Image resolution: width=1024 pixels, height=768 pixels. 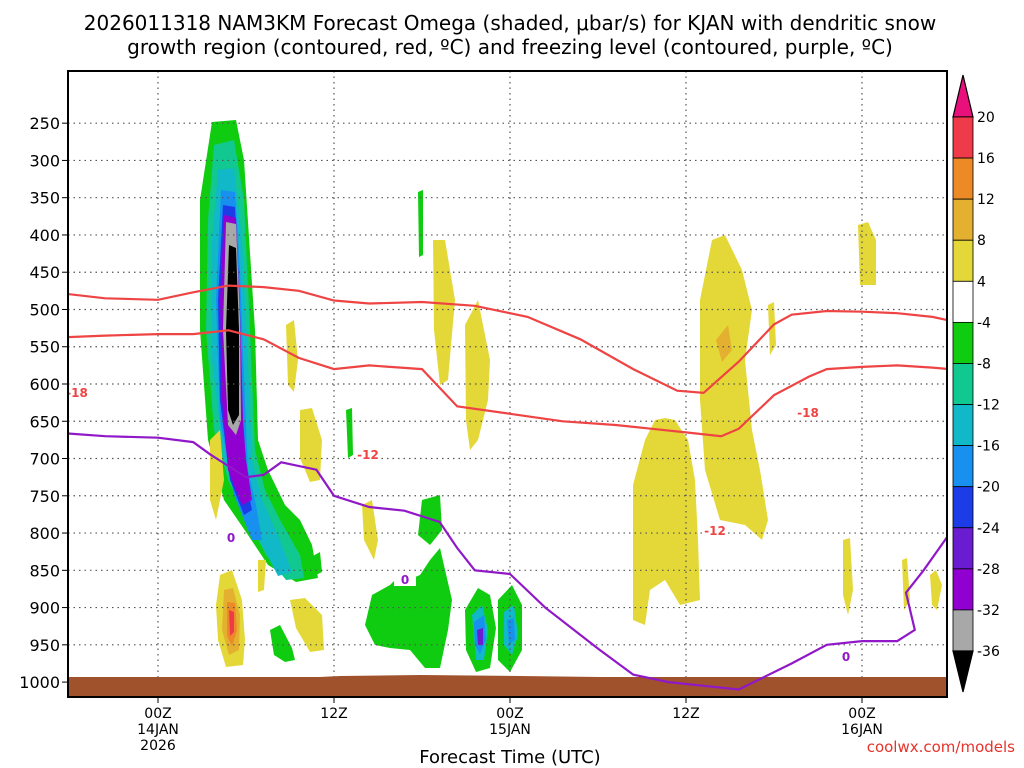 What do you see at coordinates (44, 570) in the screenshot?
I see `y-tick-label: 850` at bounding box center [44, 570].